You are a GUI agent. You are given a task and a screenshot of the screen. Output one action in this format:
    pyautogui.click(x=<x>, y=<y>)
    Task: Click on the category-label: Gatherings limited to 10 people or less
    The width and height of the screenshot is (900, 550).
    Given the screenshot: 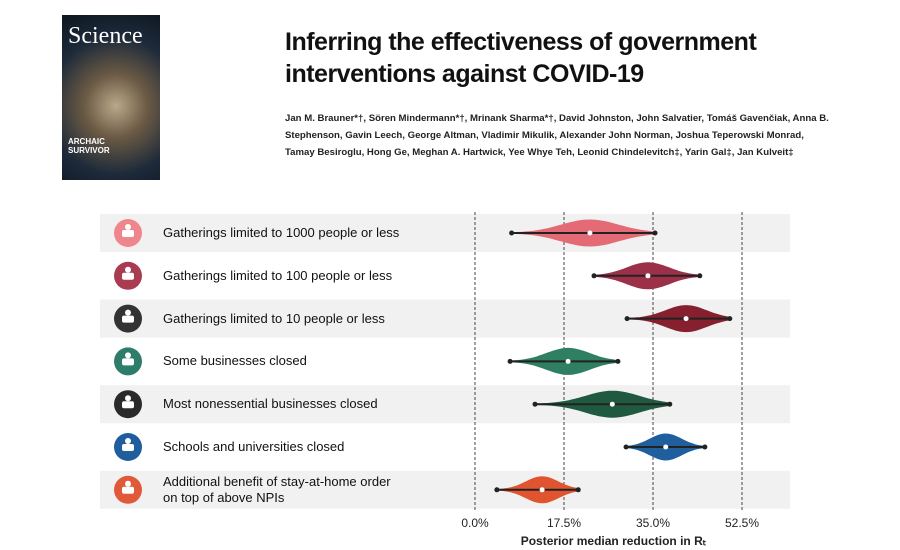 What is the action you would take?
    pyautogui.click(x=274, y=318)
    